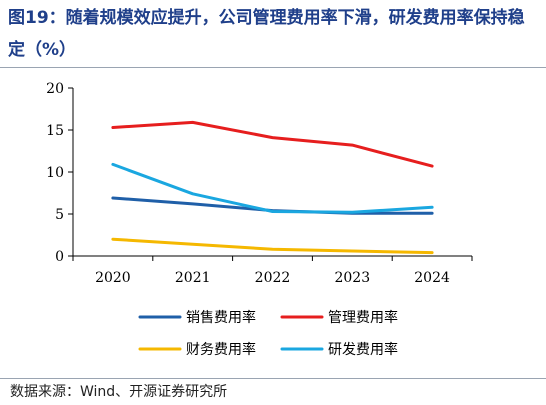  Describe the element at coordinates (273, 378) in the screenshot. I see `footer-divider` at that location.